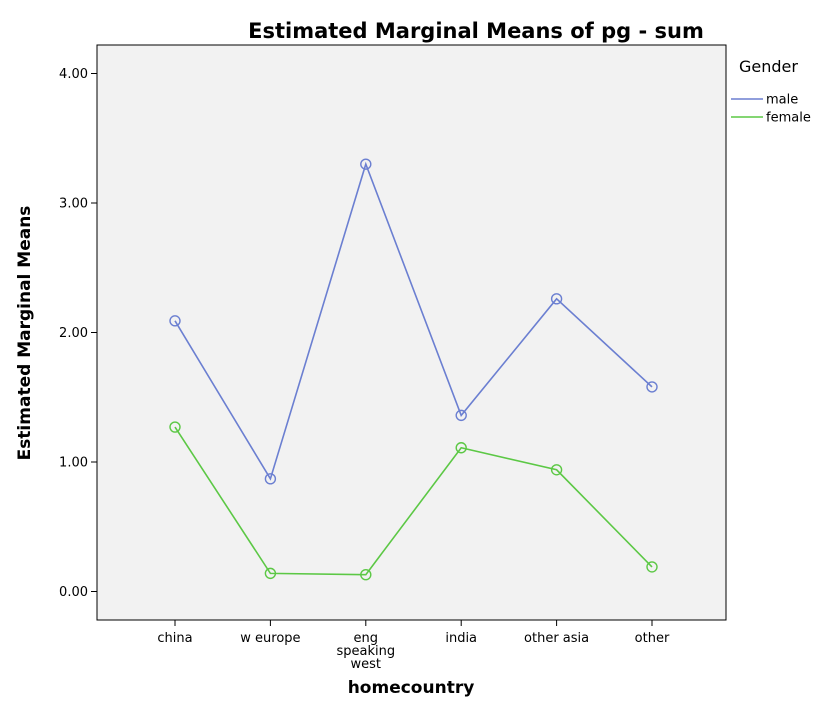 The width and height of the screenshot is (822, 722). I want to click on y-axis-title: Estimated Marginal Means, so click(25, 333).